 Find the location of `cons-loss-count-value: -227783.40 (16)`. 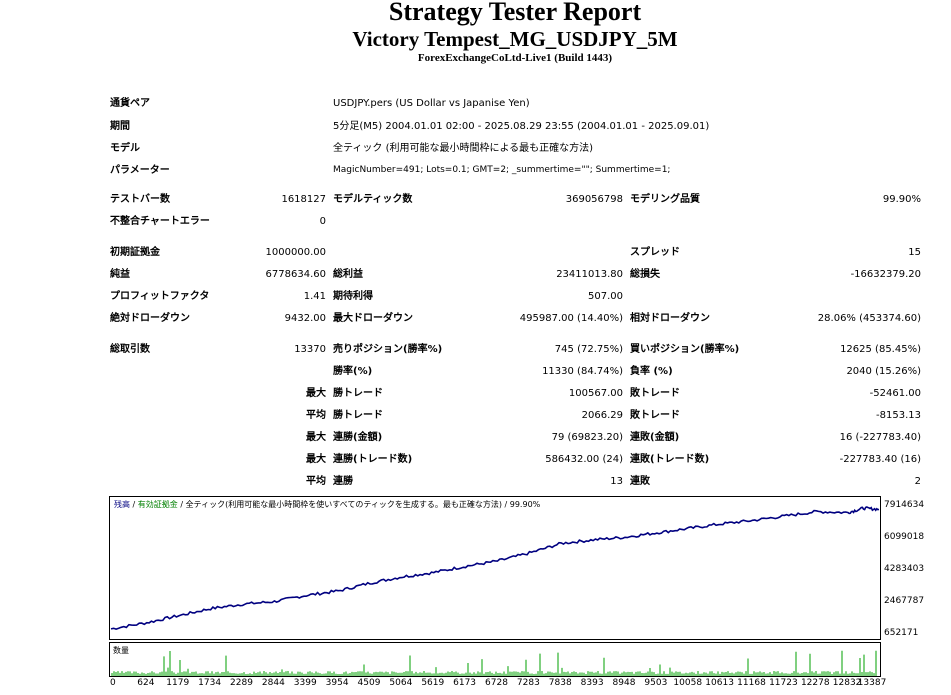

cons-loss-count-value: -227783.40 (16) is located at coordinates (880, 459).